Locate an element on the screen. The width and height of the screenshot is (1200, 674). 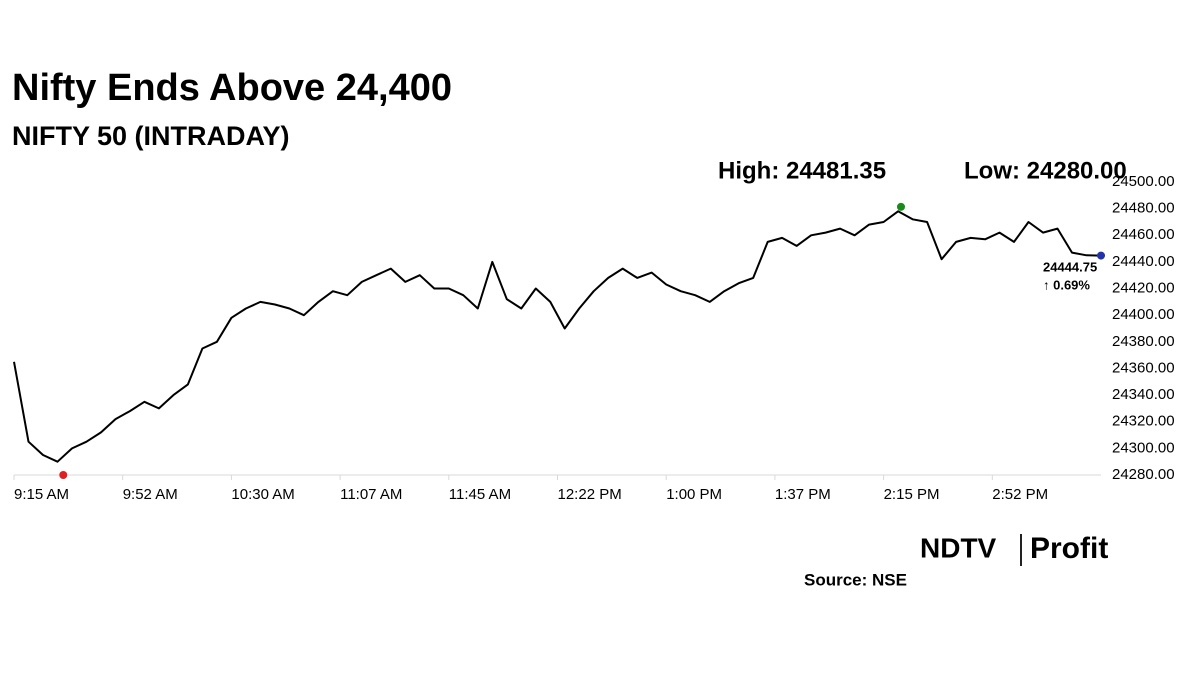
y-tick-label: 24320.00 is located at coordinates (1143, 421).